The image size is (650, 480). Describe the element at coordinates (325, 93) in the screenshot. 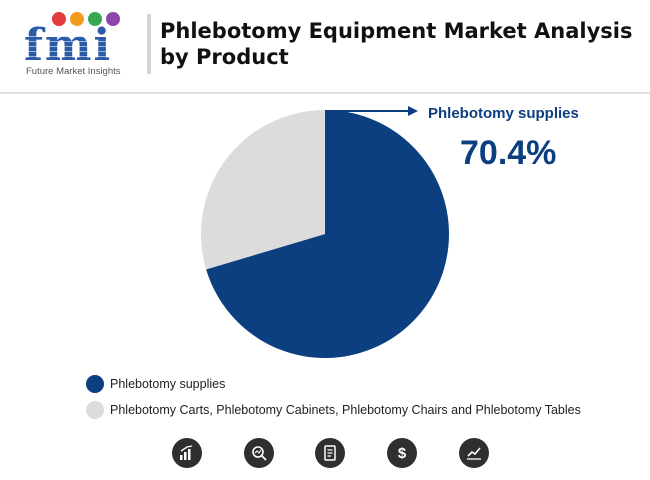

I see `header-rule` at that location.